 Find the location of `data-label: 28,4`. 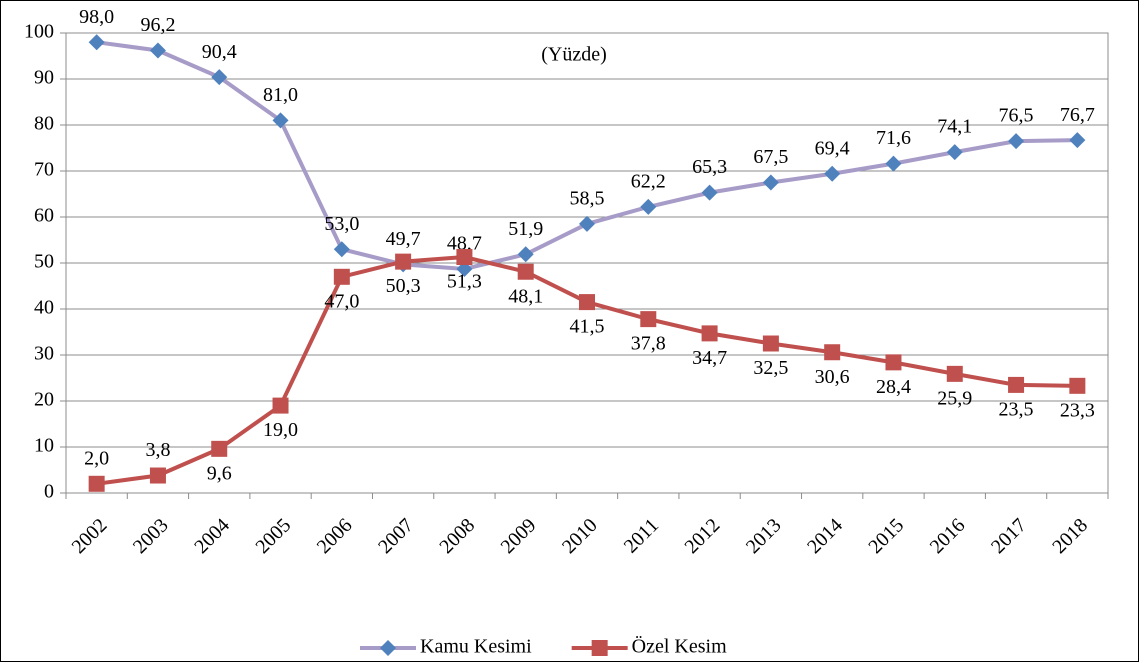

data-label: 28,4 is located at coordinates (893, 387).